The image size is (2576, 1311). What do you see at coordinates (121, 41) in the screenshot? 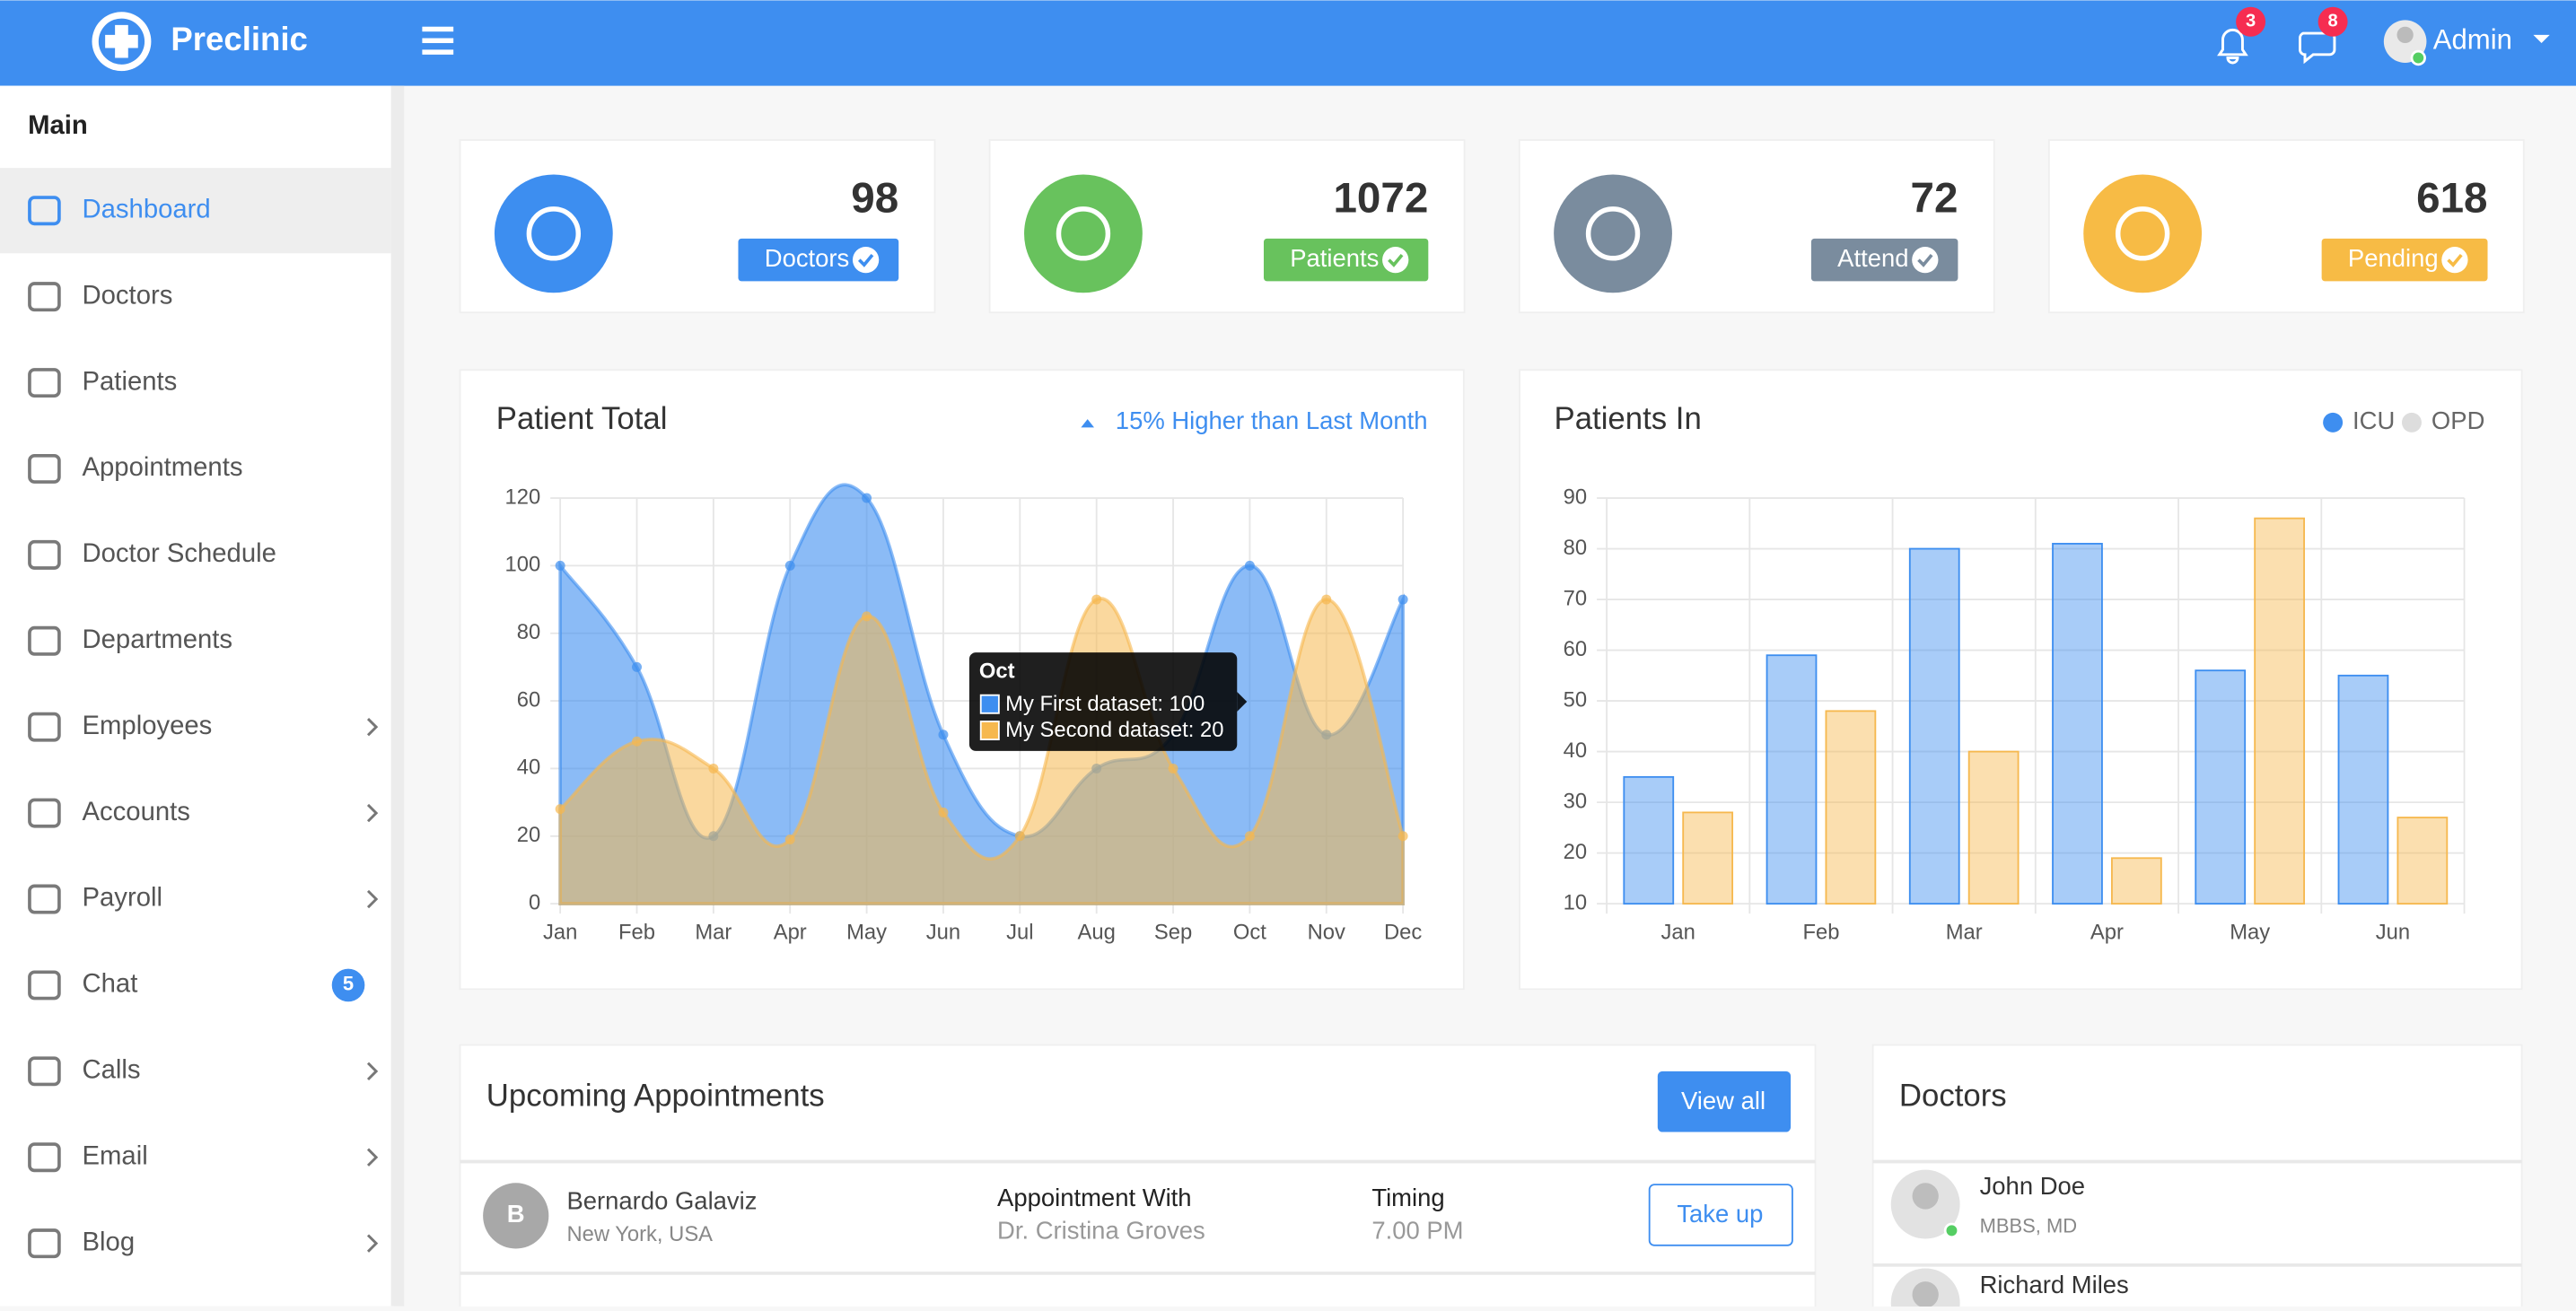
I see `logo-cross` at bounding box center [121, 41].